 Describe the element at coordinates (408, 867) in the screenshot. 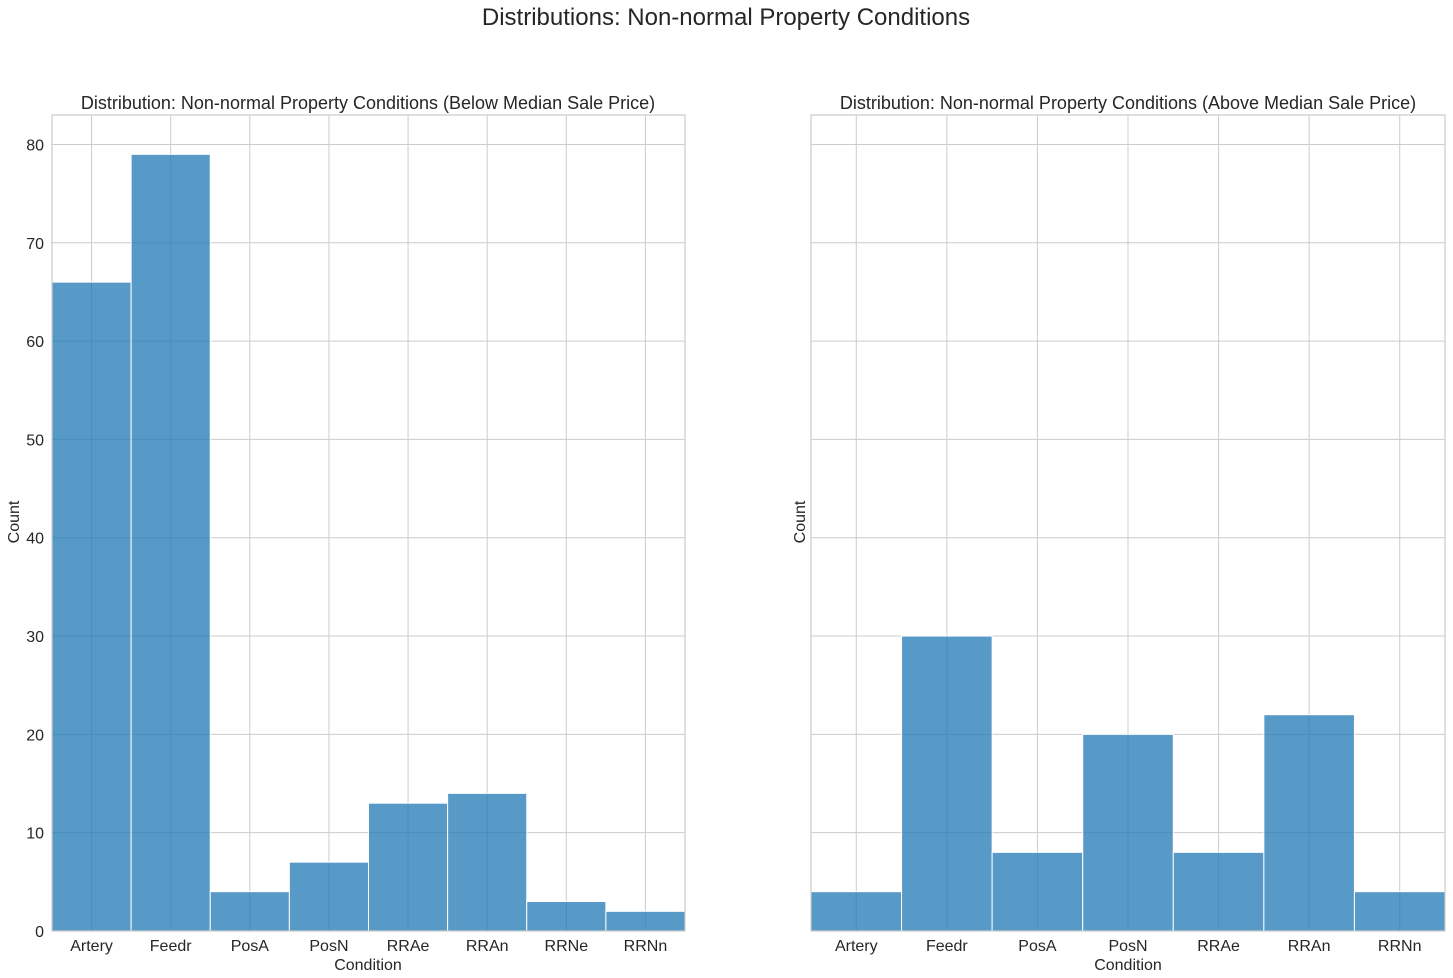

I see `left-bar-rrae` at that location.